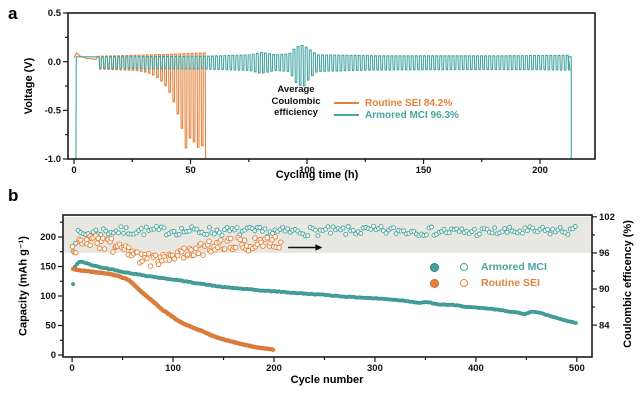  Describe the element at coordinates (324, 238) in the screenshot. I see `armored-mci-efficiency-dots` at that location.